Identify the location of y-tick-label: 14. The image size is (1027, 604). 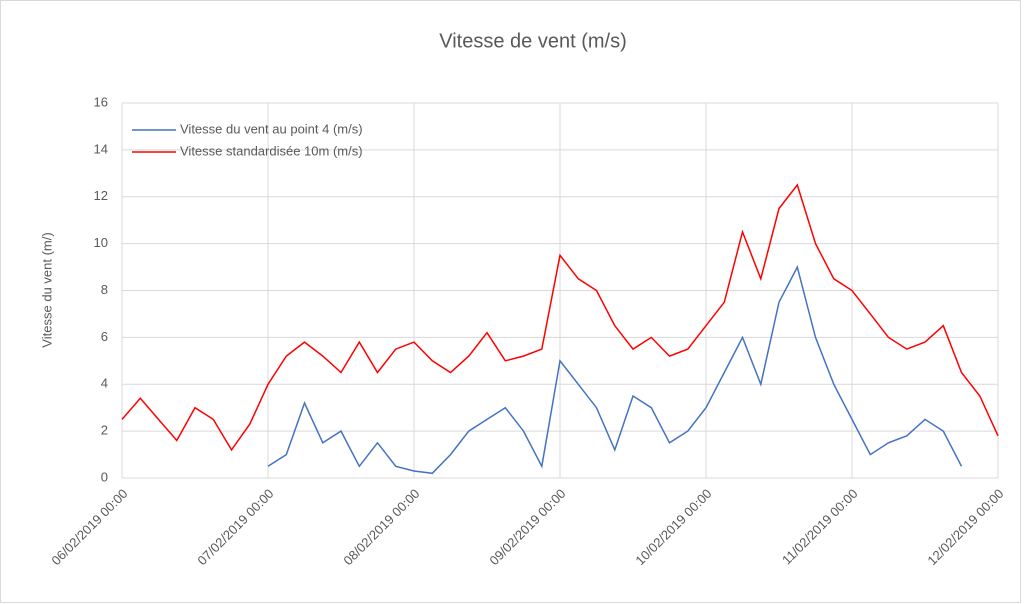
(101, 148).